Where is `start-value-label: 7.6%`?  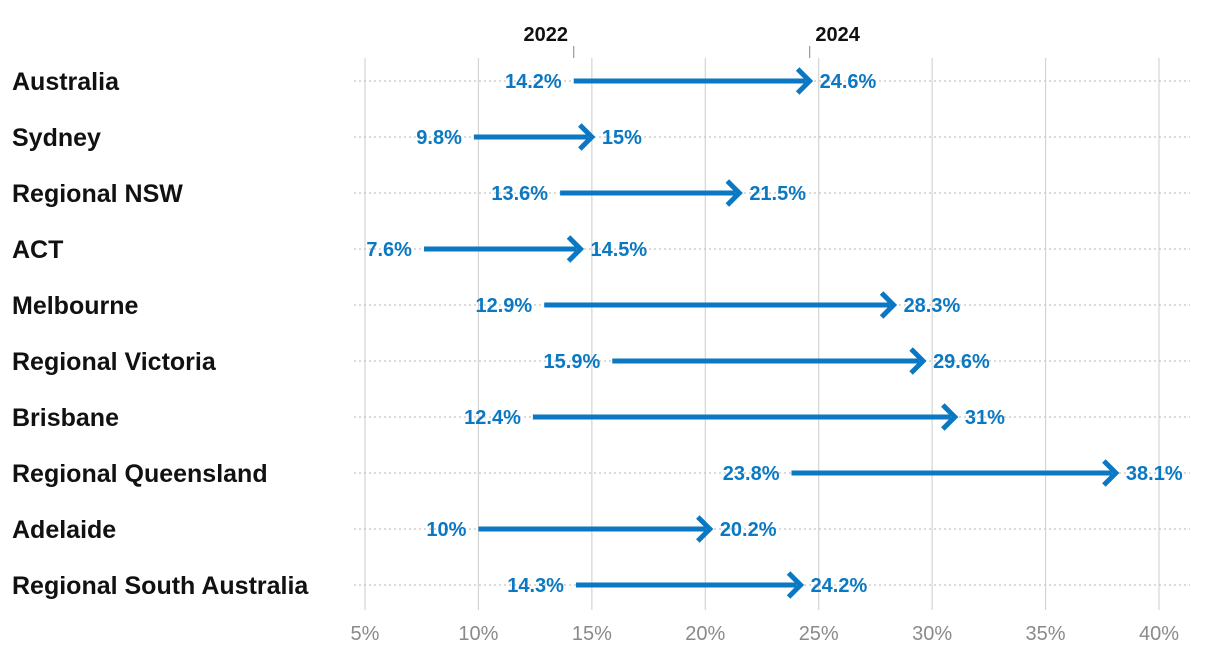
start-value-label: 7.6% is located at coordinates (389, 250).